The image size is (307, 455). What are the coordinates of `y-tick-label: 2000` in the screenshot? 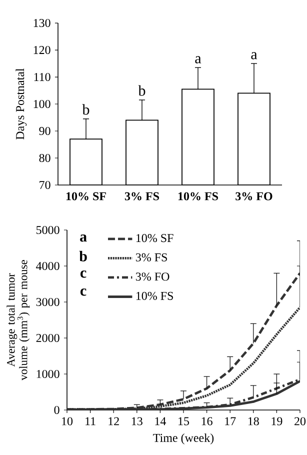 It's located at (48, 338).